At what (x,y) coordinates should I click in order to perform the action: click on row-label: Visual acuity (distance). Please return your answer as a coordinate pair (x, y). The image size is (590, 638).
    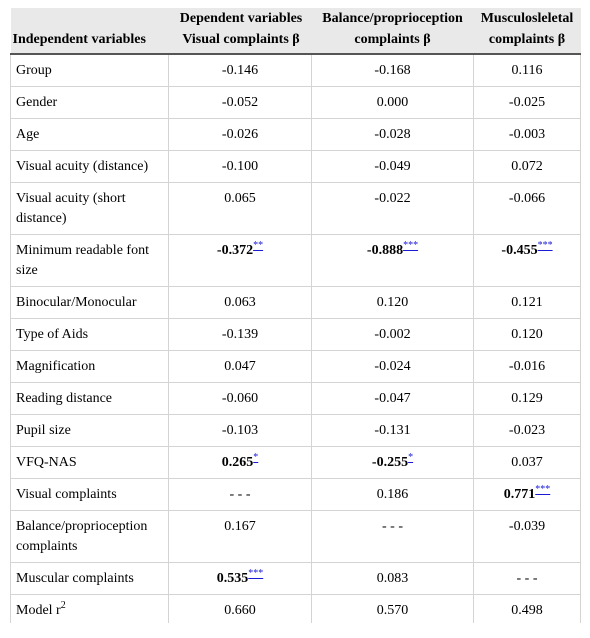
    Looking at the image, I should click on (89, 166).